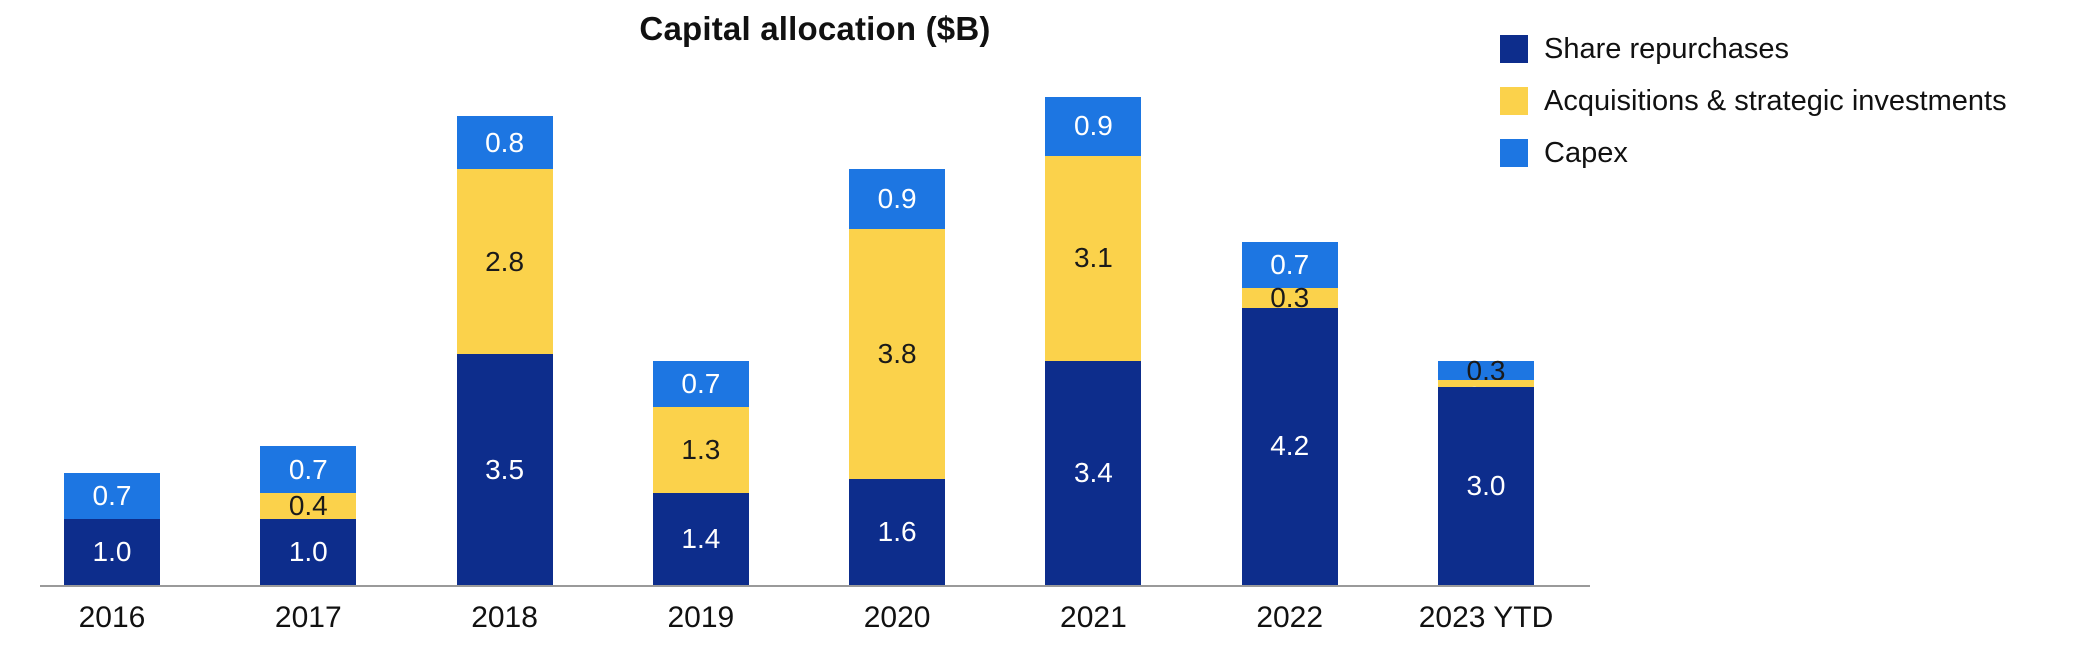 Image resolution: width=2100 pixels, height=646 pixels. I want to click on bar-value-label: 3.5, so click(505, 469).